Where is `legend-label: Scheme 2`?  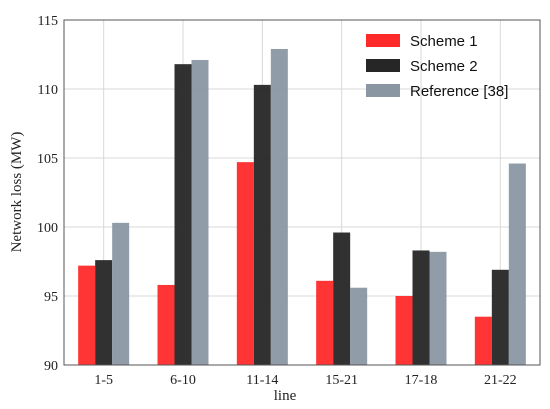
legend-label: Scheme 2 is located at coordinates (444, 66).